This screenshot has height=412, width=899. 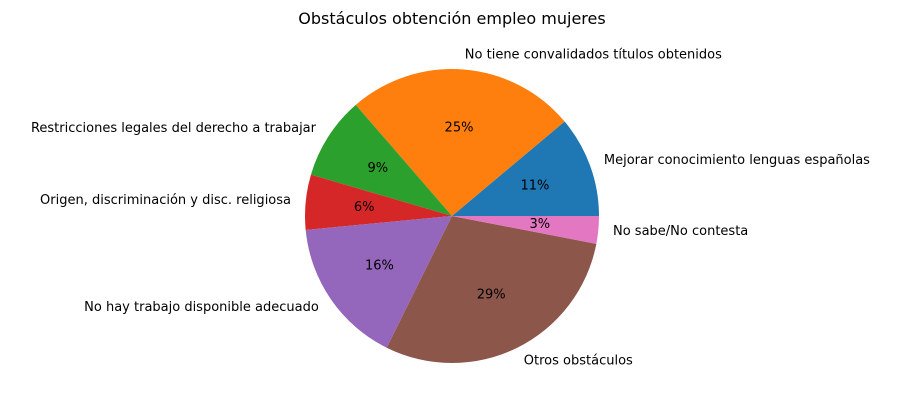 What do you see at coordinates (379, 266) in the screenshot?
I see `slice-percent-label: 16%` at bounding box center [379, 266].